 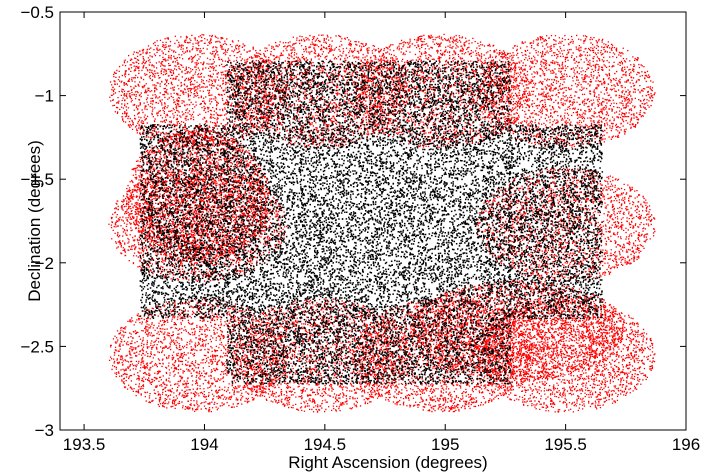 I want to click on y-tick-label: −1.5, so click(x=37, y=179).